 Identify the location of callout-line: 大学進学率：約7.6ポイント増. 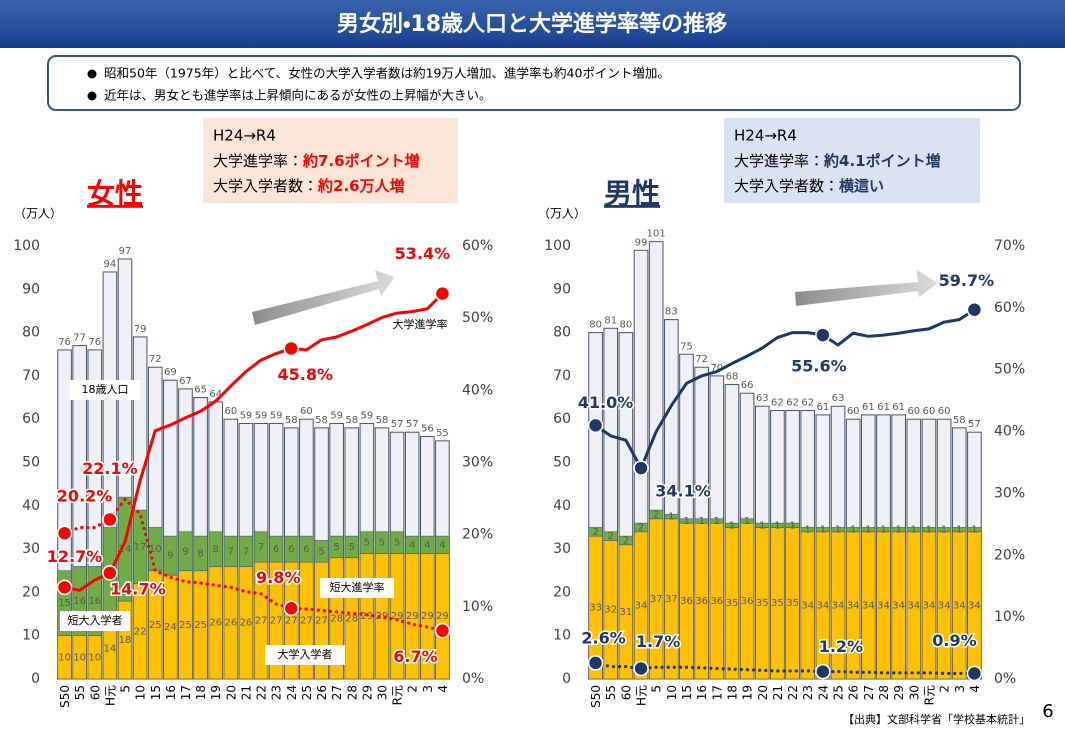
(316, 161).